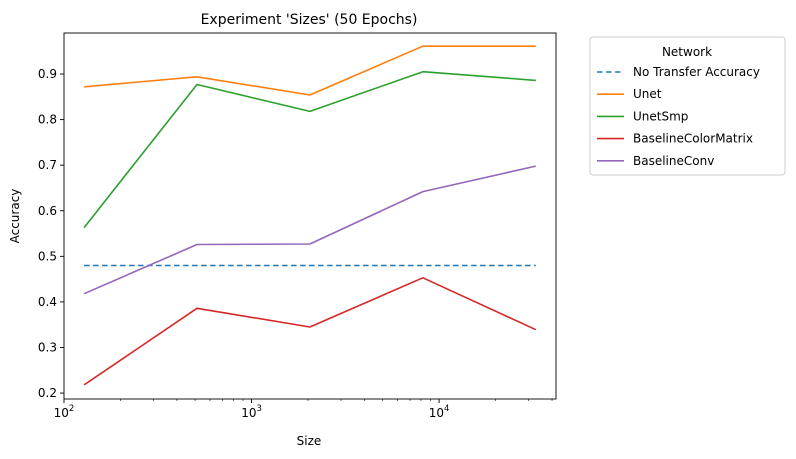 The height and width of the screenshot is (459, 796). Describe the element at coordinates (303, 409) in the screenshot. I see `x-axis-ticks: 10² 10³ 10⁴` at that location.